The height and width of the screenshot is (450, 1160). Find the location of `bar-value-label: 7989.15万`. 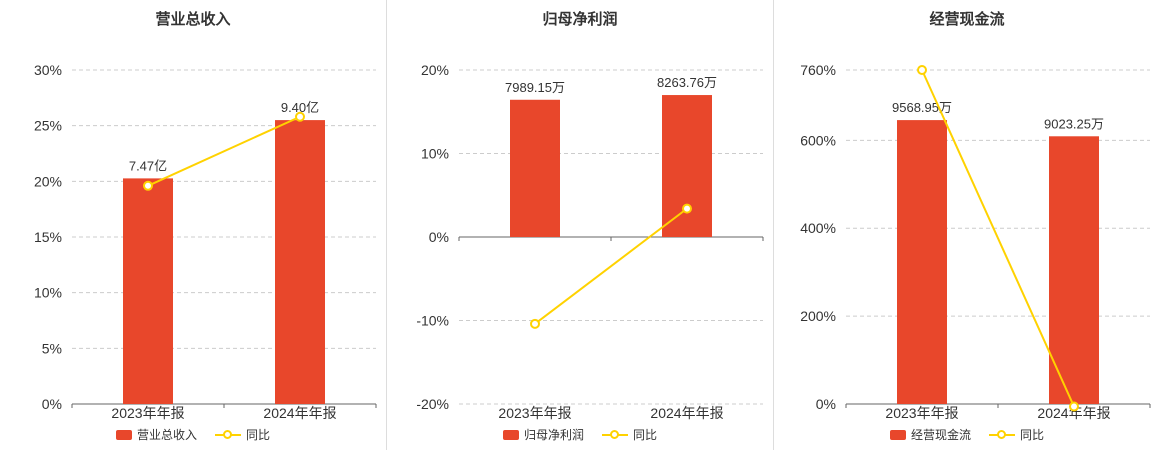

bar-value-label: 7989.15万 is located at coordinates (535, 87).